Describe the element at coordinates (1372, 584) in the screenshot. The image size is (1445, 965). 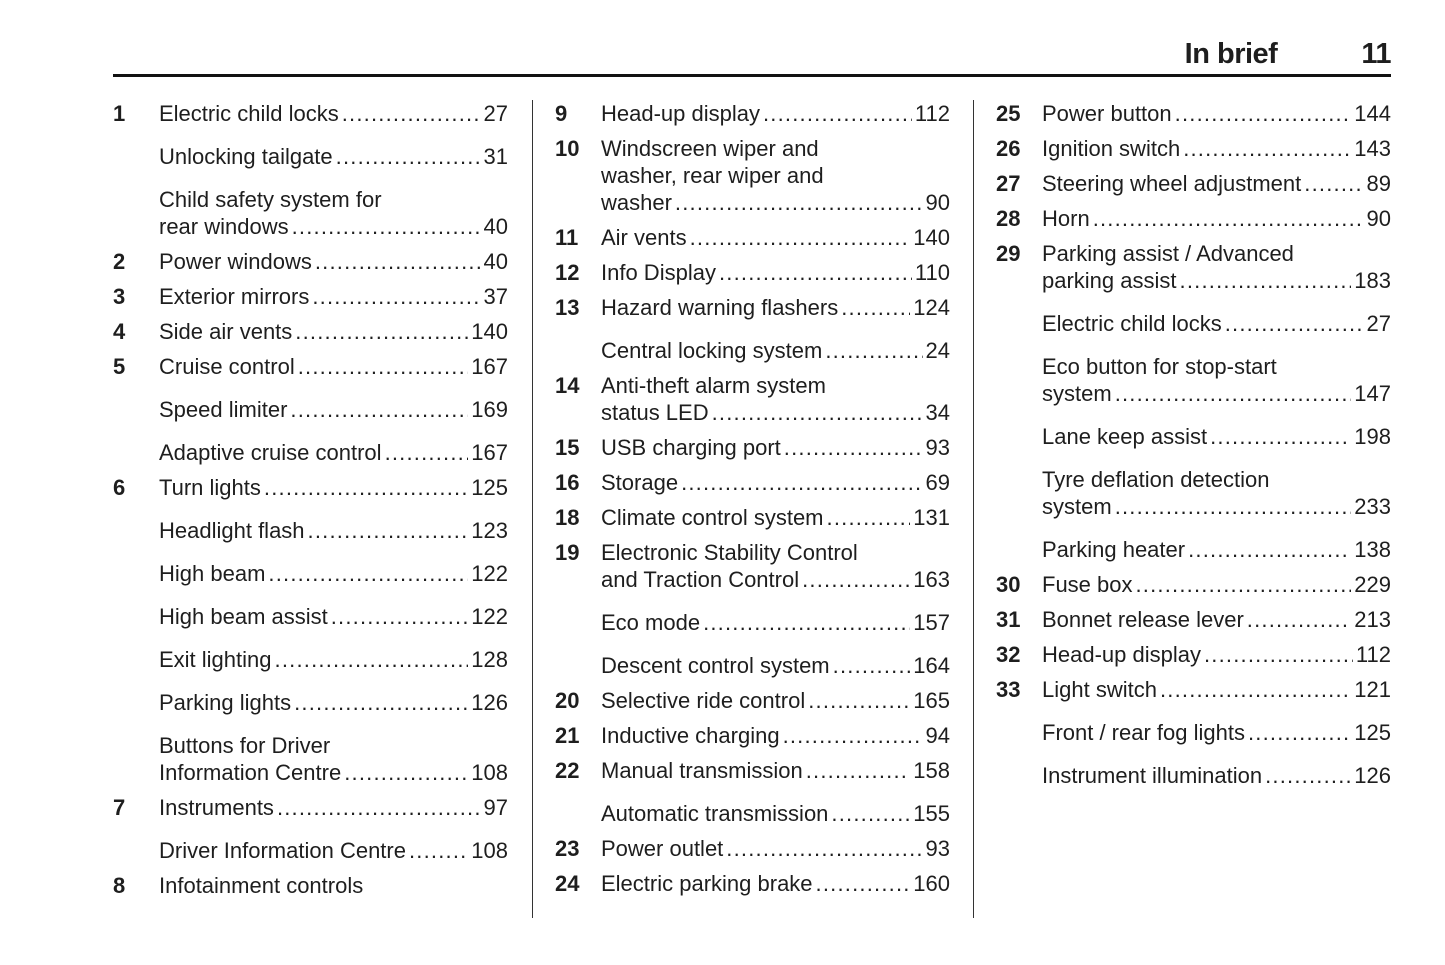
I see `page-reference: 229` at that location.